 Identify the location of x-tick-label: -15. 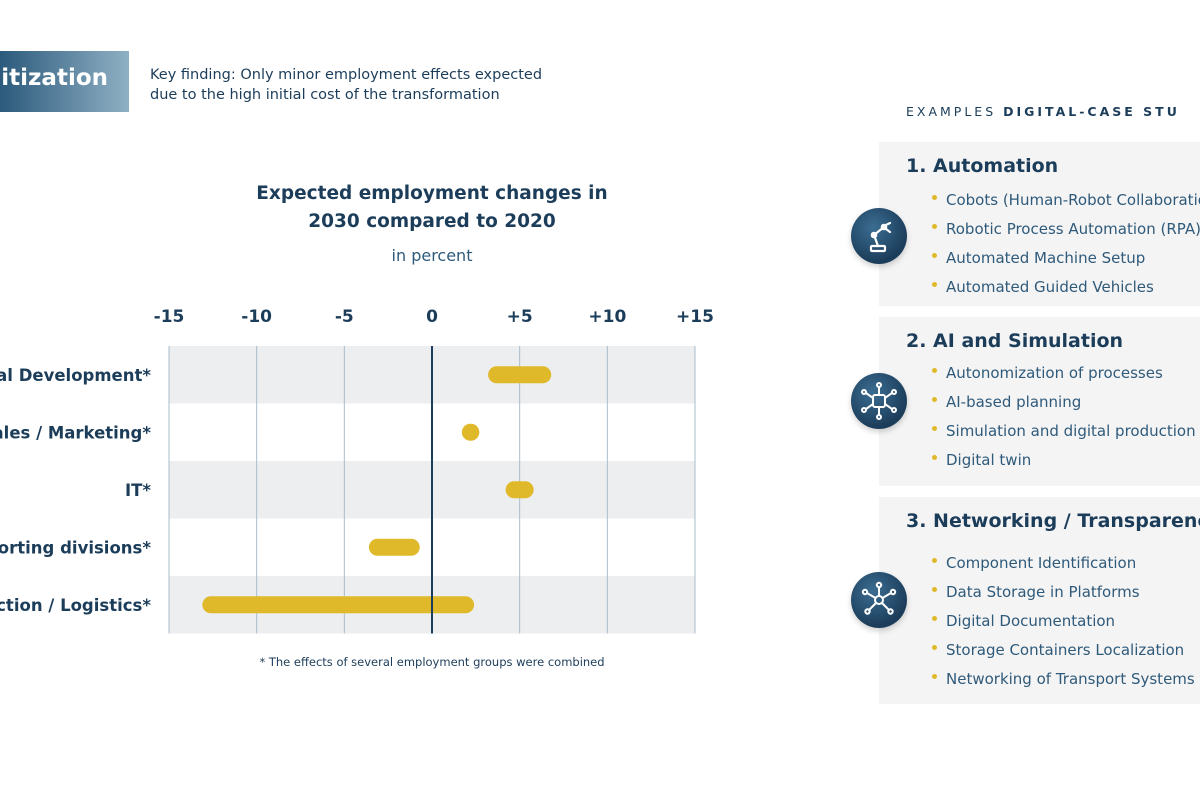
(169, 317).